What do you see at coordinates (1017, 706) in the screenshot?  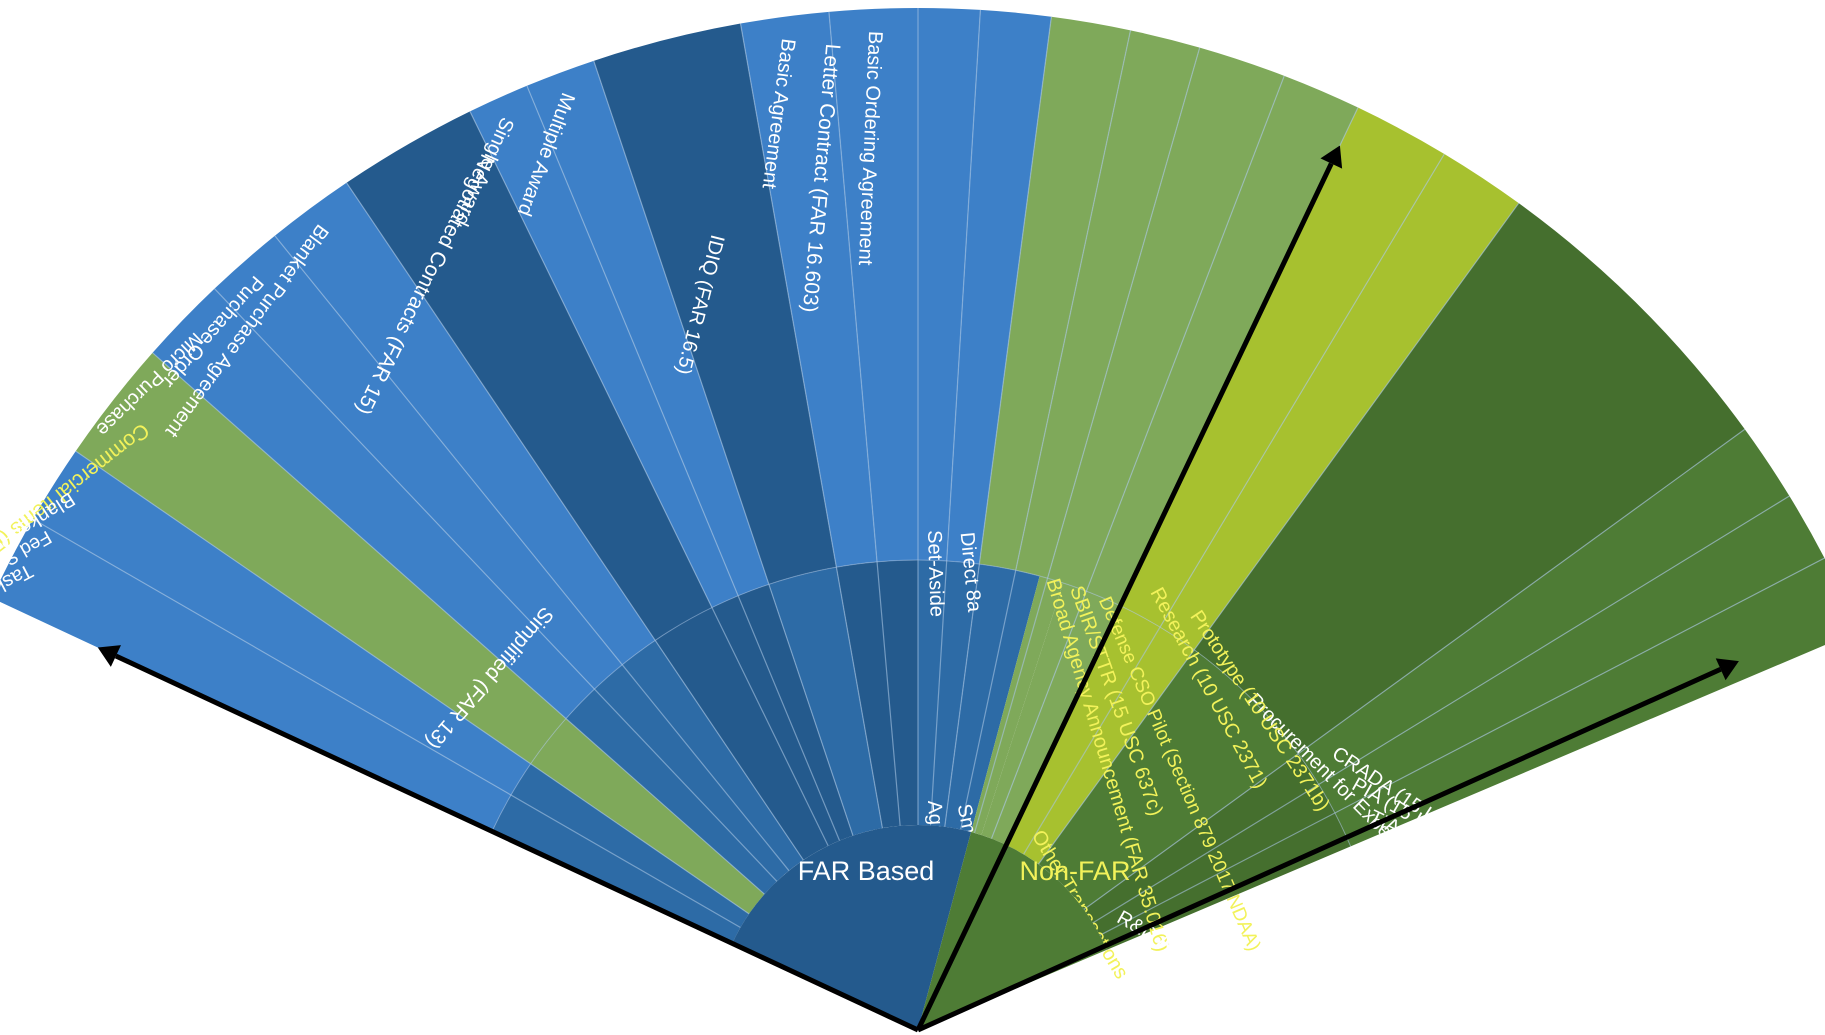 I see `group-wedge-baa` at bounding box center [1017, 706].